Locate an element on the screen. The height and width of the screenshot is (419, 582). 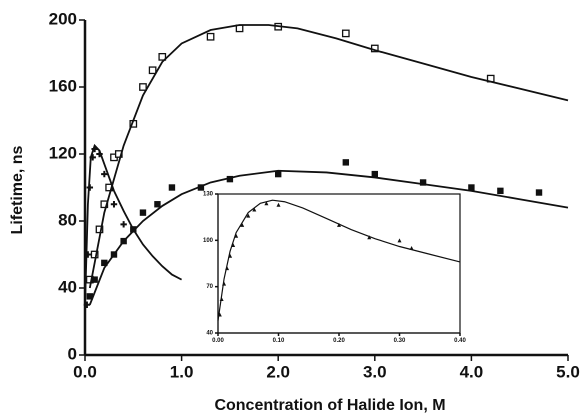
y-tick-label: 130 is located at coordinates (208, 195).